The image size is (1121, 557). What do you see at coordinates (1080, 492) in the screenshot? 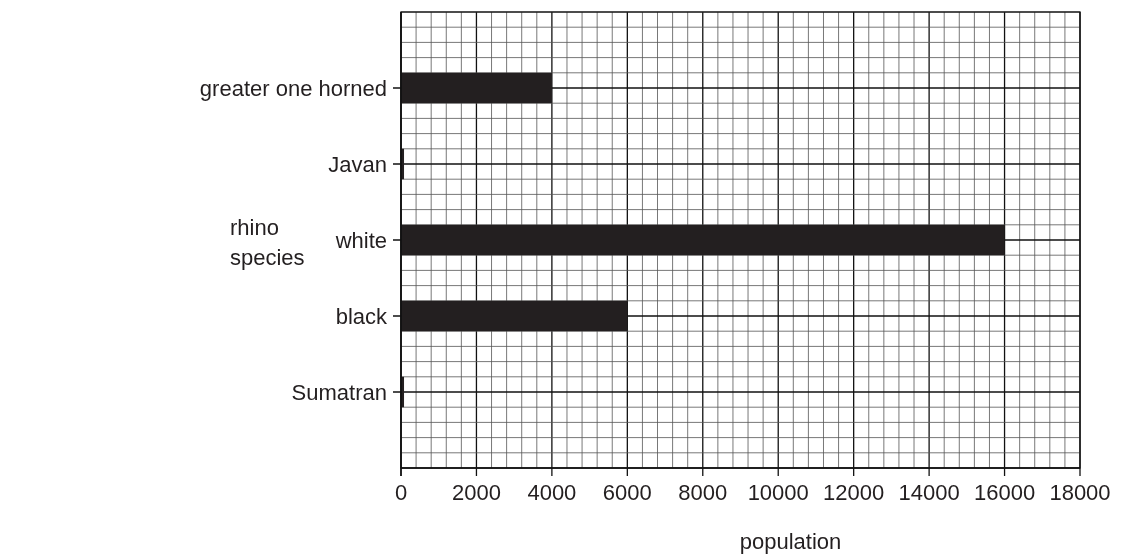
I see `x-tick-label: 18000` at bounding box center [1080, 492].